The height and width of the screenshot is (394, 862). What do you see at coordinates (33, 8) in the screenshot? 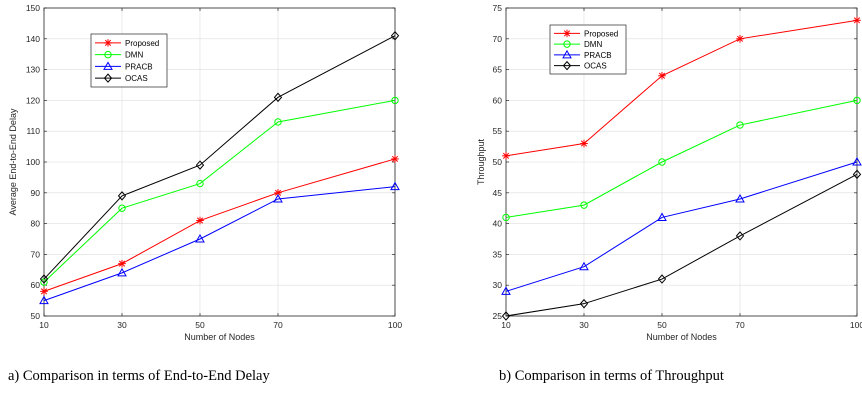
I see `y-tick-label: 150` at bounding box center [33, 8].